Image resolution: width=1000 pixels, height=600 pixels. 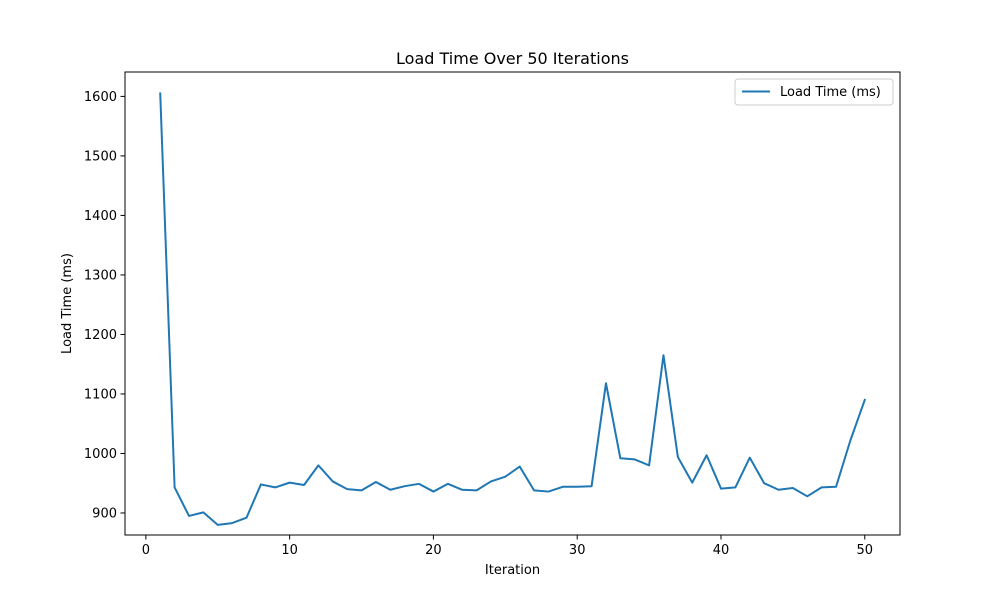 I want to click on x-tick-label: 20, so click(x=433, y=550).